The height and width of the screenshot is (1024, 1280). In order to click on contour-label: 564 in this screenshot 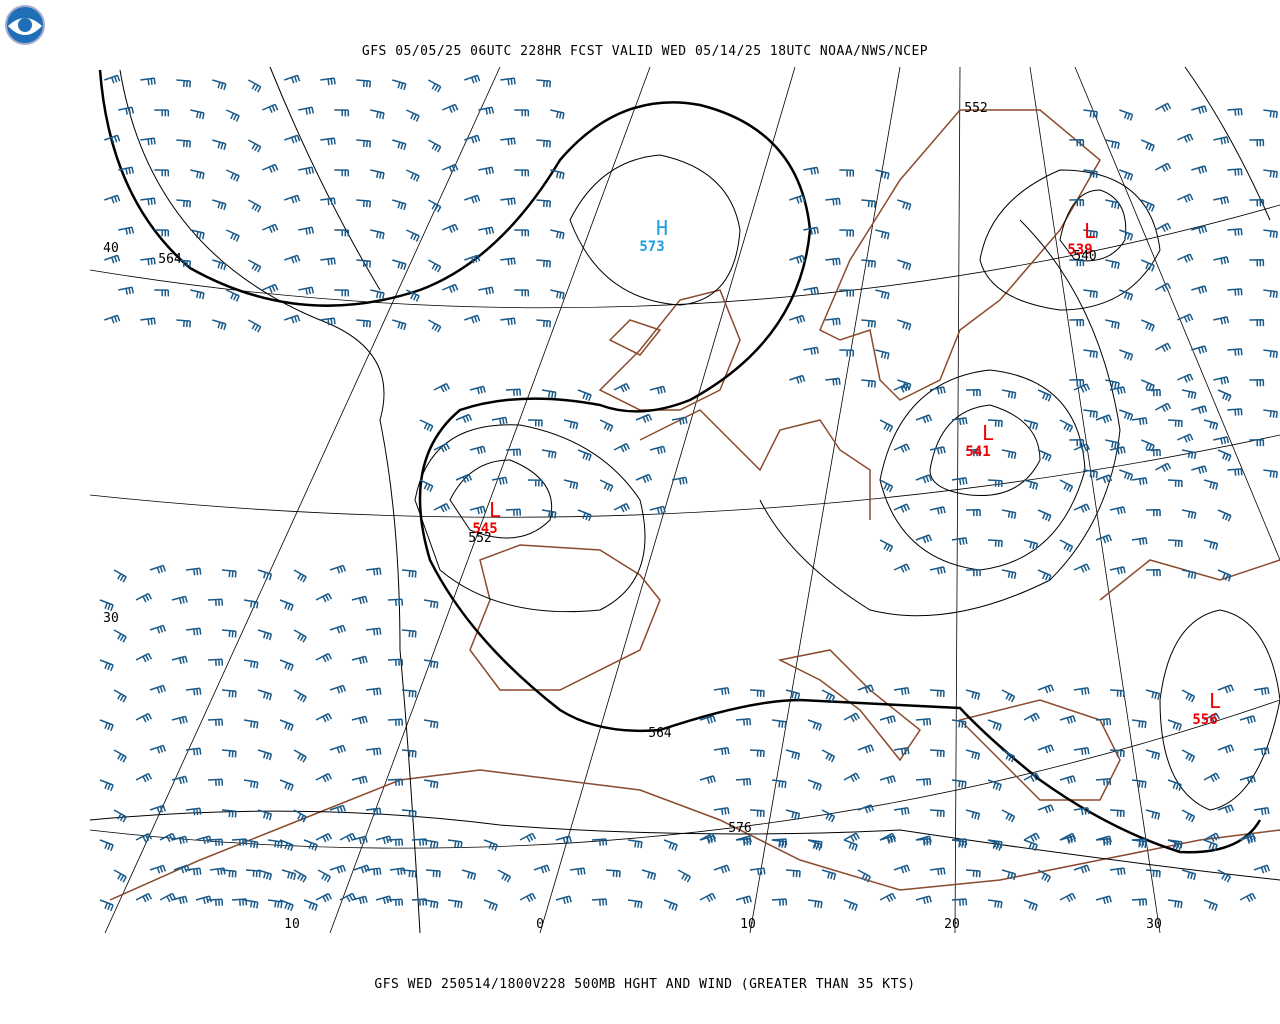, I will do `click(660, 733)`.